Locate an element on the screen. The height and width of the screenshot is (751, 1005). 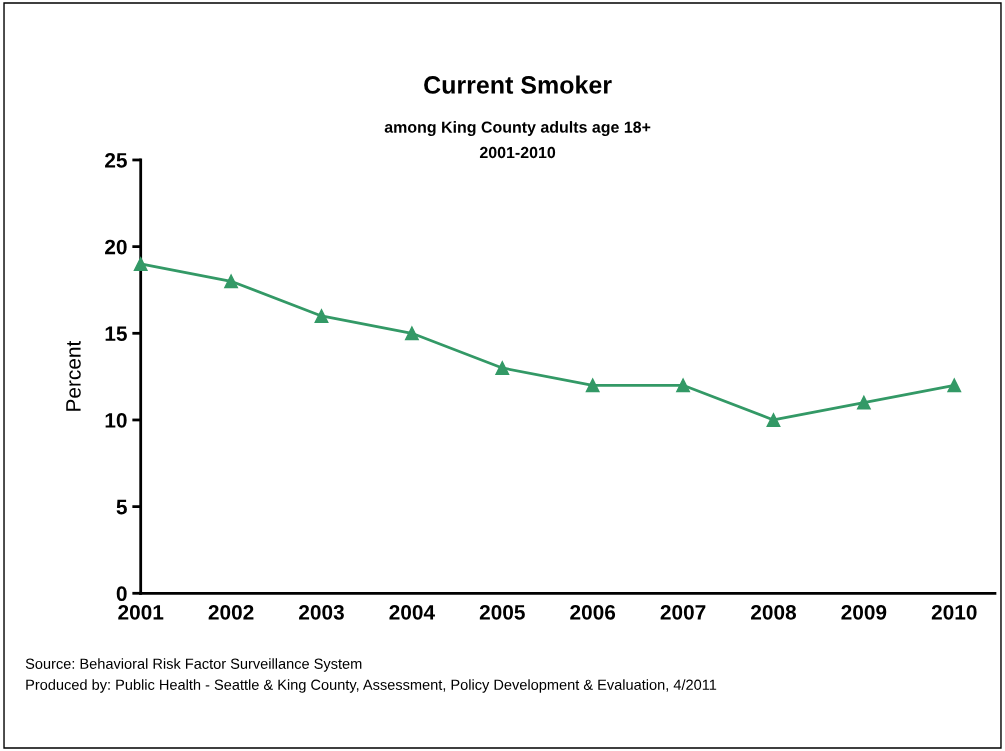
y-tick-label: 0 is located at coordinates (121, 594).